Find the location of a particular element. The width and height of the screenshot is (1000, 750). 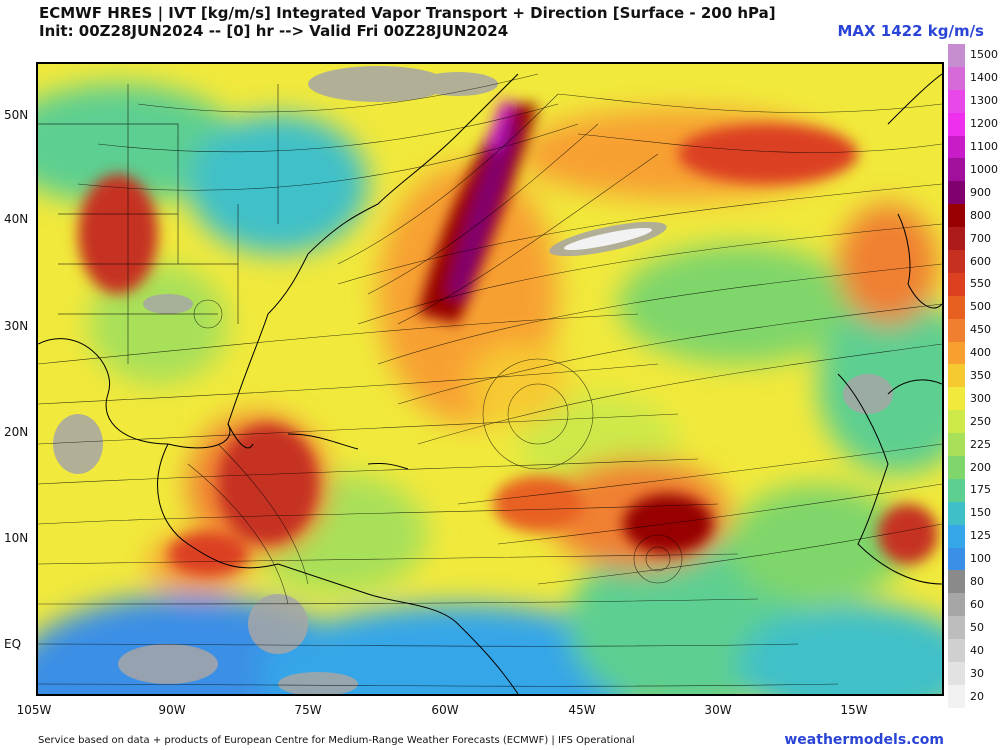

lat-label-eq: EQ is located at coordinates (13, 644).